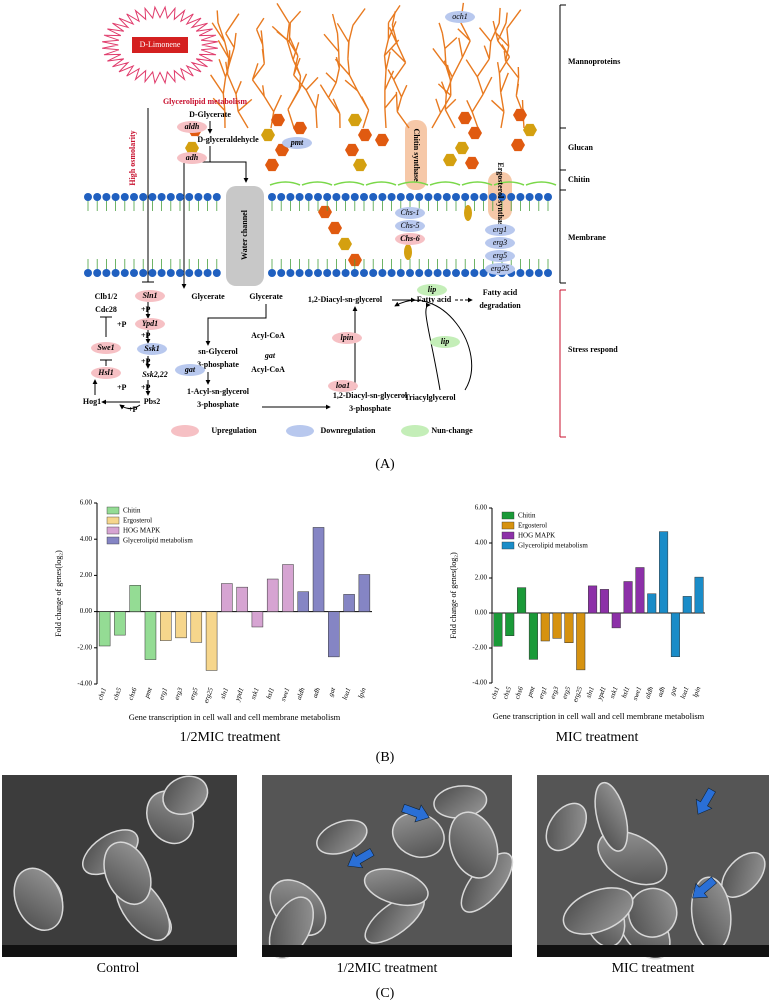 This screenshot has width=771, height=1001. Describe the element at coordinates (345, 299) in the screenshot. I see `diagram-label: 1,2-Diacyl-sn-glycerol` at that location.